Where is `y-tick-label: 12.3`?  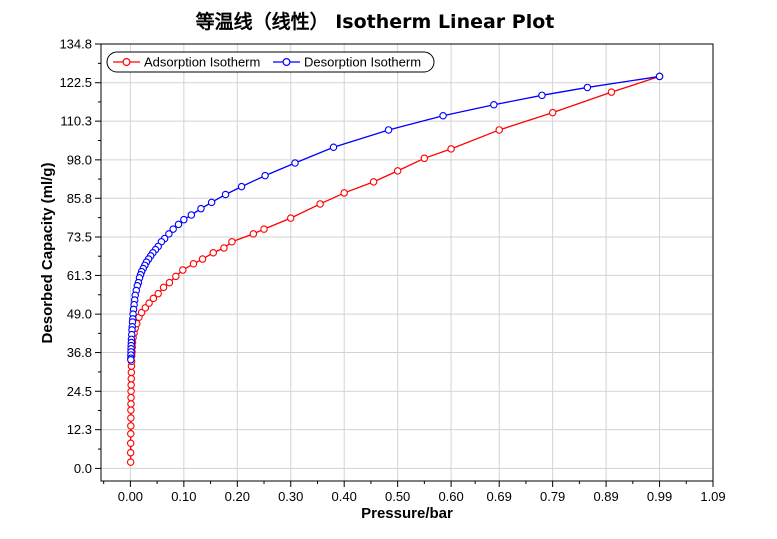
y-tick-label: 12.3 is located at coordinates (79, 429).